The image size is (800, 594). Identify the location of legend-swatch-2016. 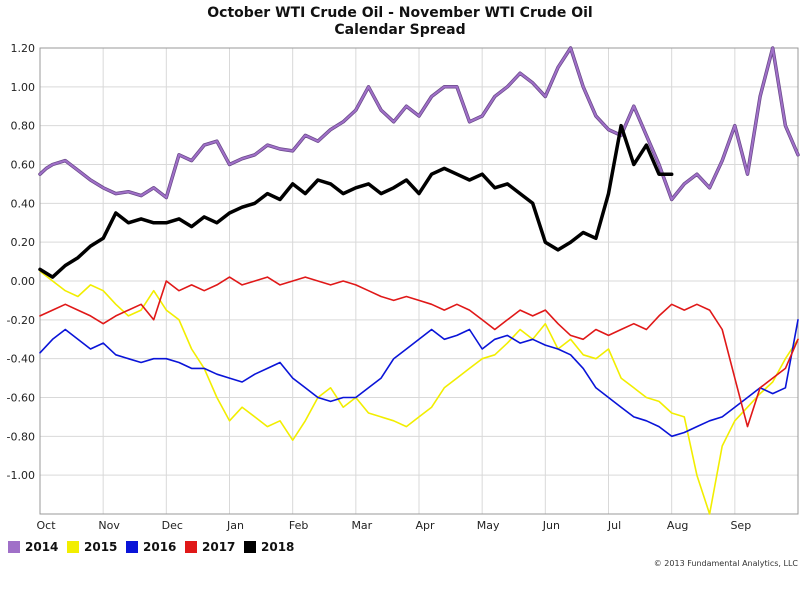
(132, 547).